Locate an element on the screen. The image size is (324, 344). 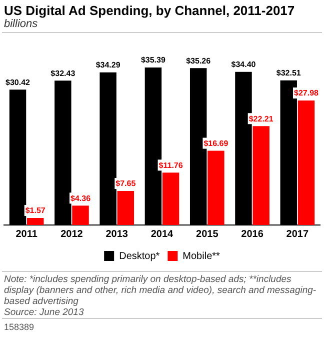
source-note: Source: June 2013 is located at coordinates (44, 312).